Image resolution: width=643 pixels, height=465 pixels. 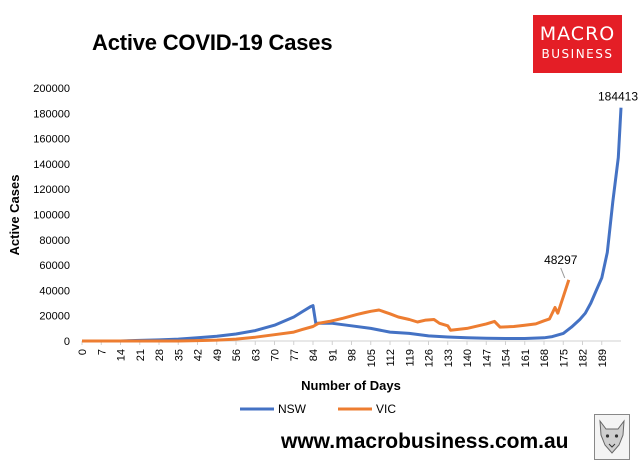 What do you see at coordinates (612, 437) in the screenshot?
I see `wolf-head-icon` at bounding box center [612, 437].